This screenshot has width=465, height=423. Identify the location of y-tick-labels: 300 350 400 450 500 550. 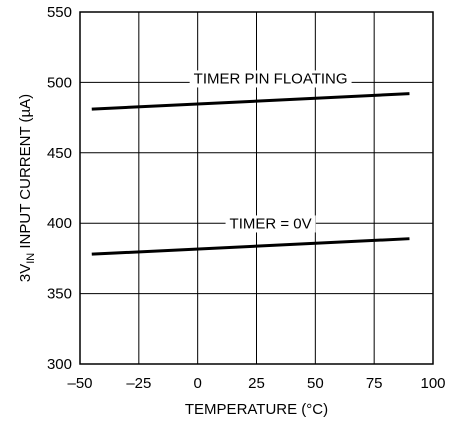
(59, 188).